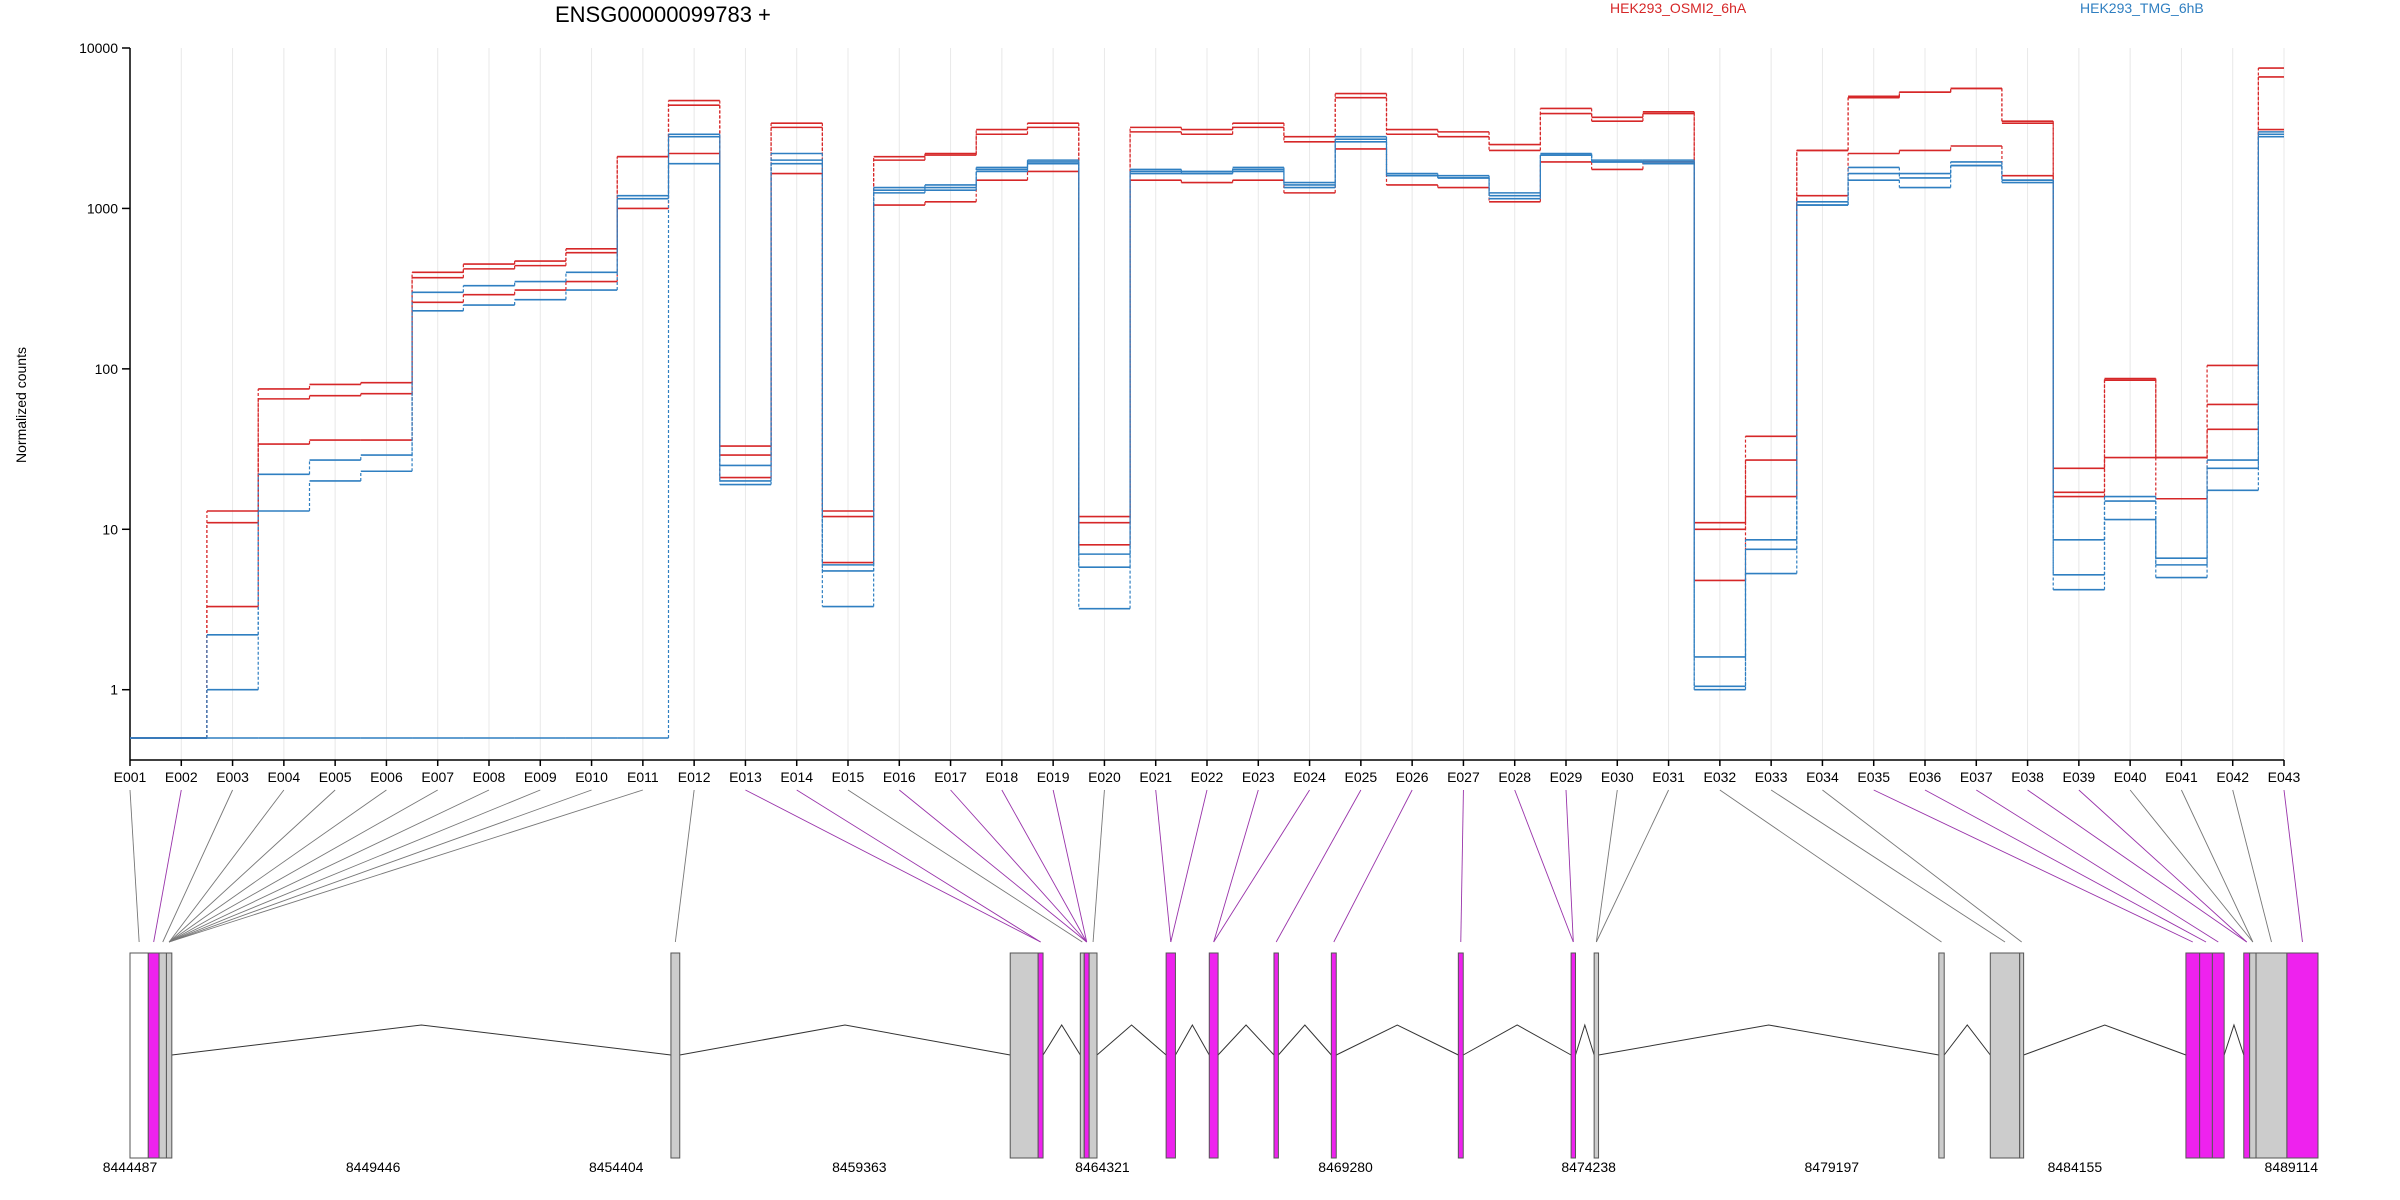 This screenshot has width=2400, height=1200. Describe the element at coordinates (796, 777) in the screenshot. I see `x-tick-label: E014` at that location.